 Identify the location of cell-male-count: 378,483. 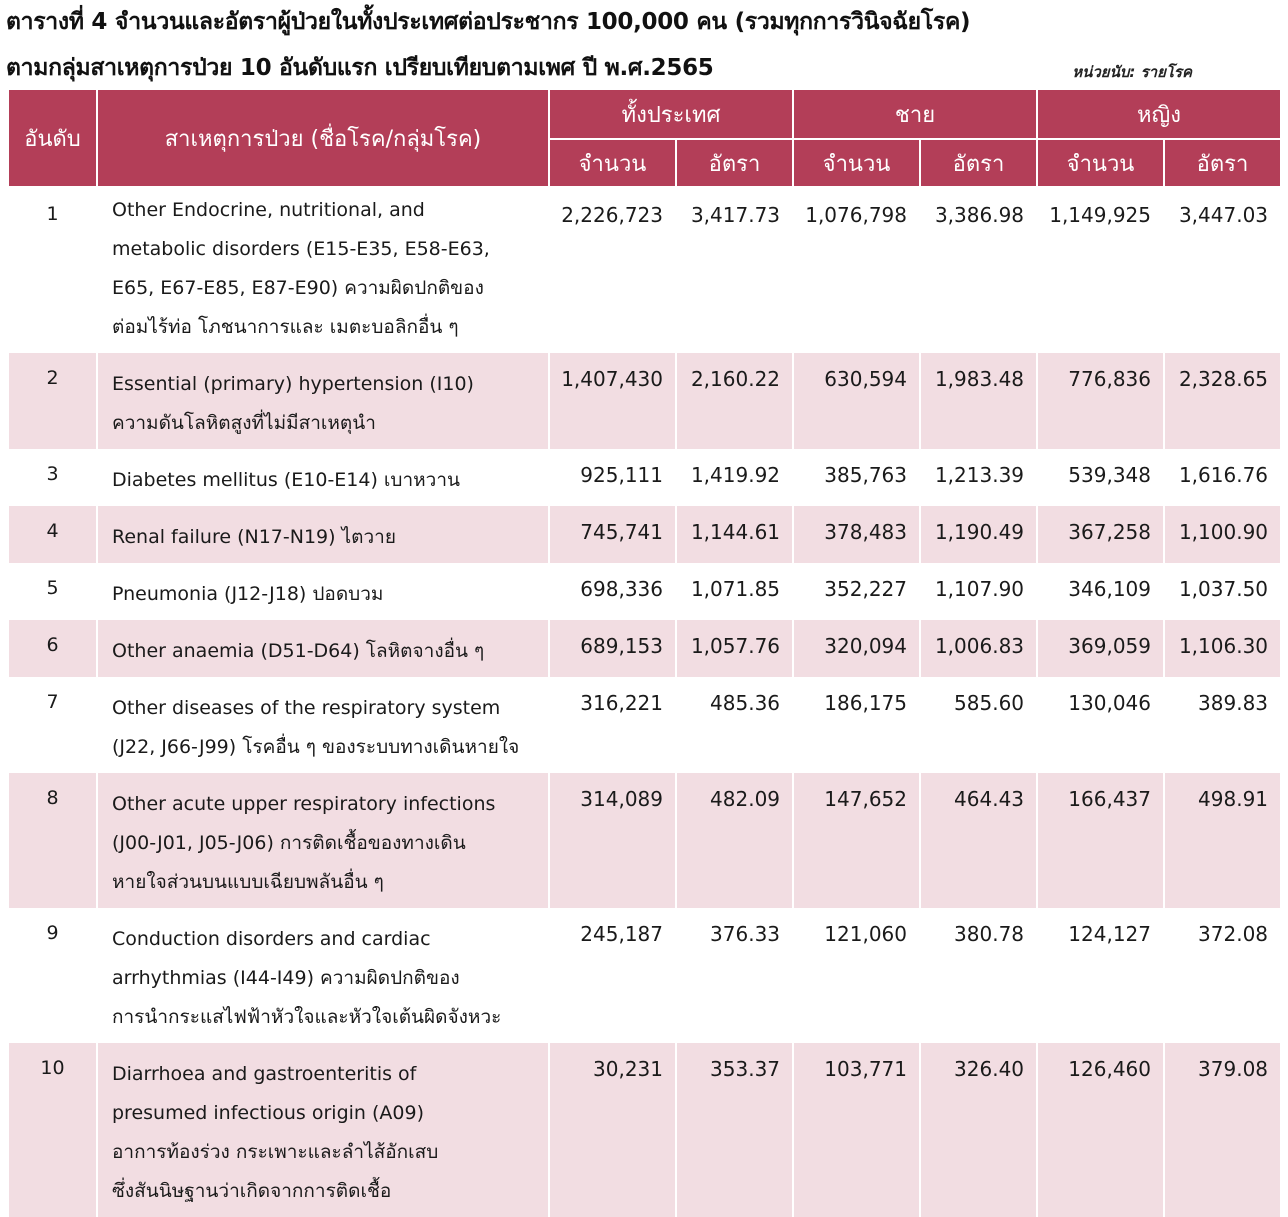
(857, 534).